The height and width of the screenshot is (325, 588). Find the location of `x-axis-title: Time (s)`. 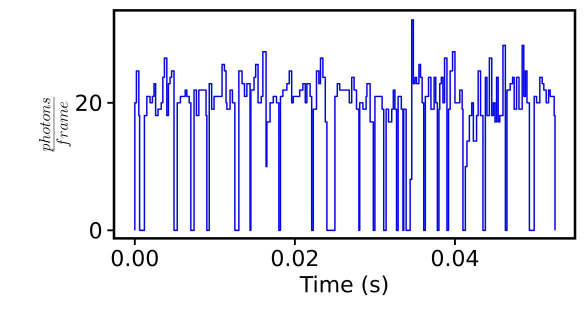

x-axis-title: Time (s) is located at coordinates (344, 286).